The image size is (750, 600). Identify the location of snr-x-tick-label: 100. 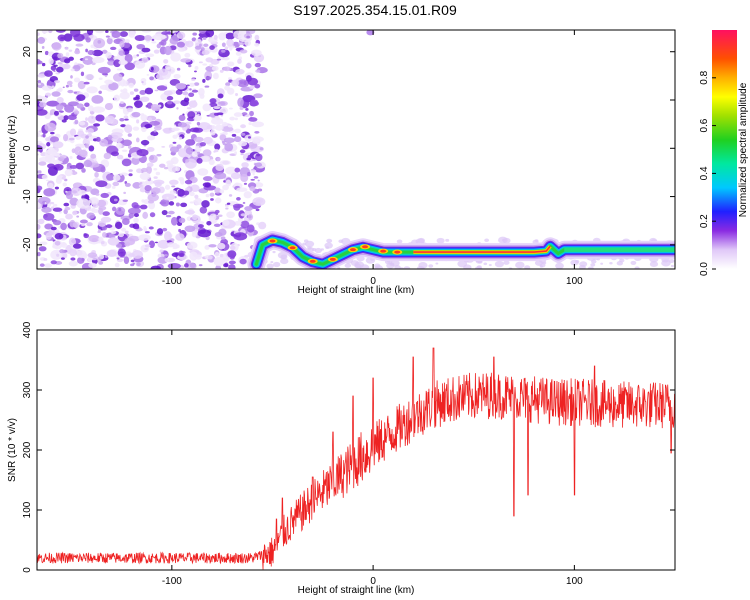
(574, 581).